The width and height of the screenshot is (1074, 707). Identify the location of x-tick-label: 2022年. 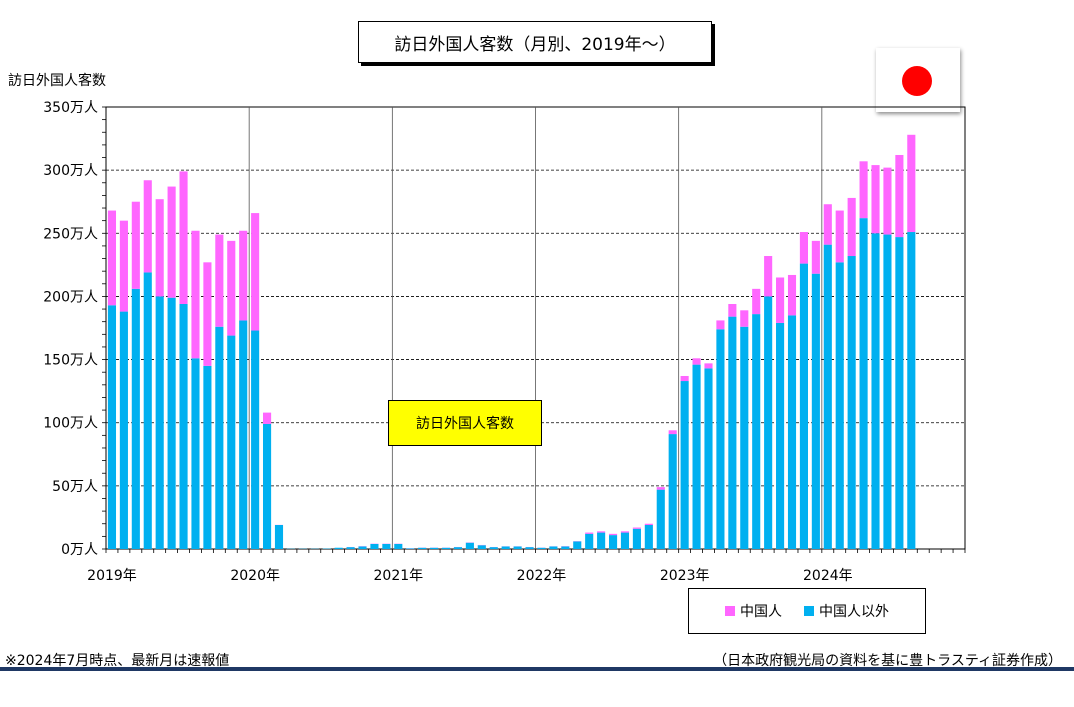
(542, 576).